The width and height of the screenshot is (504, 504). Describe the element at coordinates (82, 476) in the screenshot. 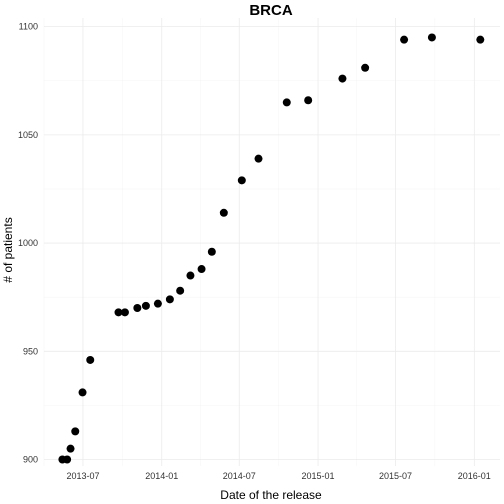

I see `x-tick-label: 2013-07` at that location.